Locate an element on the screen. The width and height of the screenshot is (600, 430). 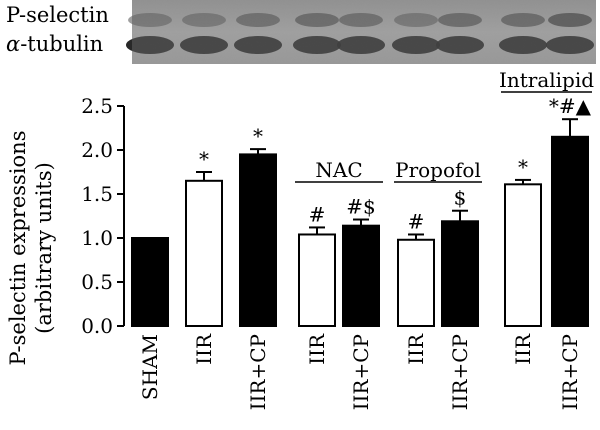
y-tick-label: 0.5 is located at coordinates (97, 282).